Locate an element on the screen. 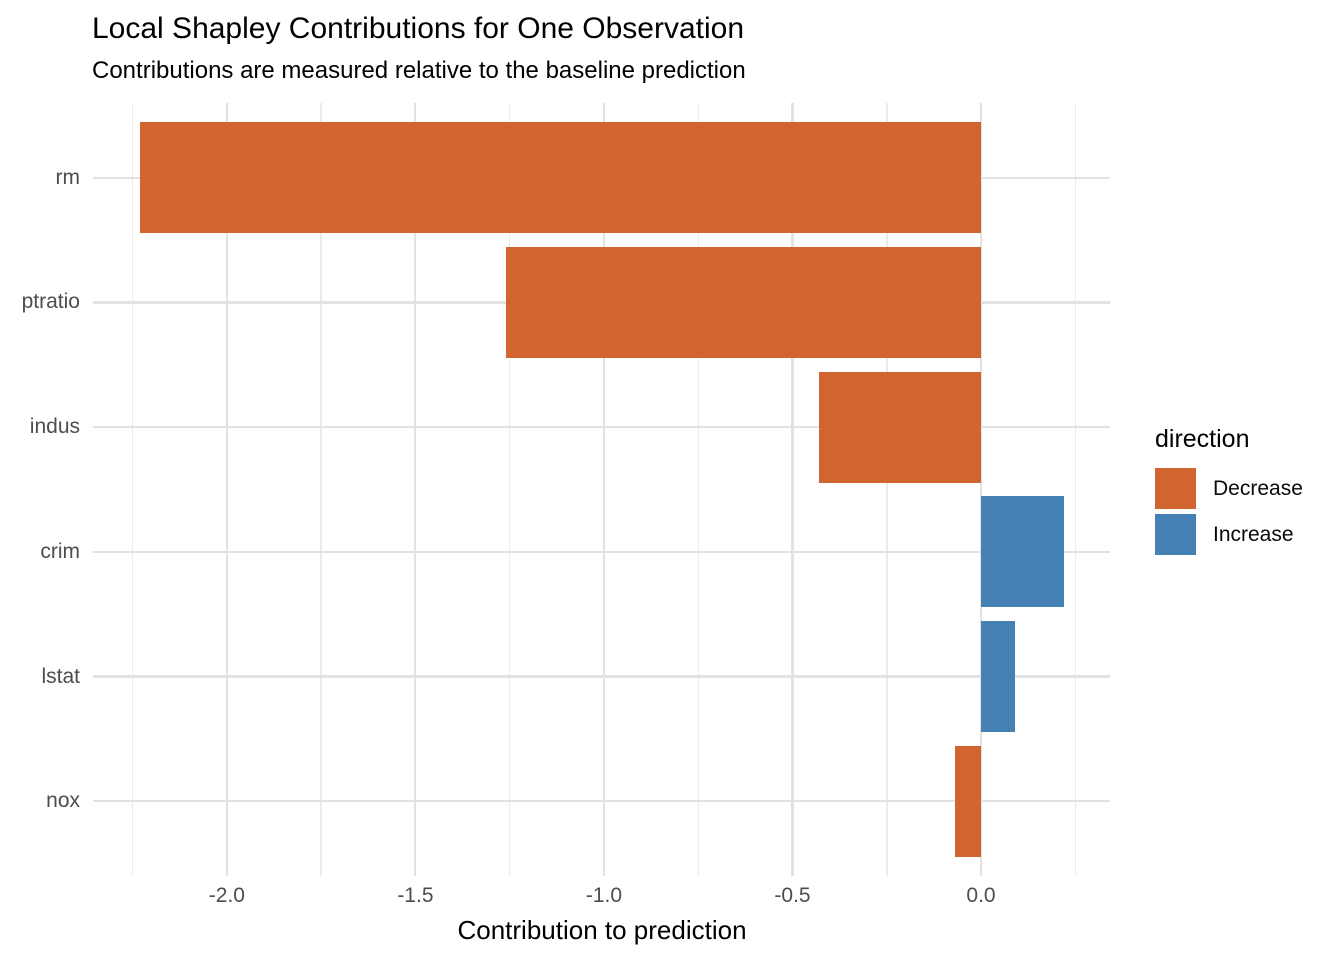 This screenshot has height=960, width=1344. x-axis-tick-label: -1.5 is located at coordinates (415, 895).